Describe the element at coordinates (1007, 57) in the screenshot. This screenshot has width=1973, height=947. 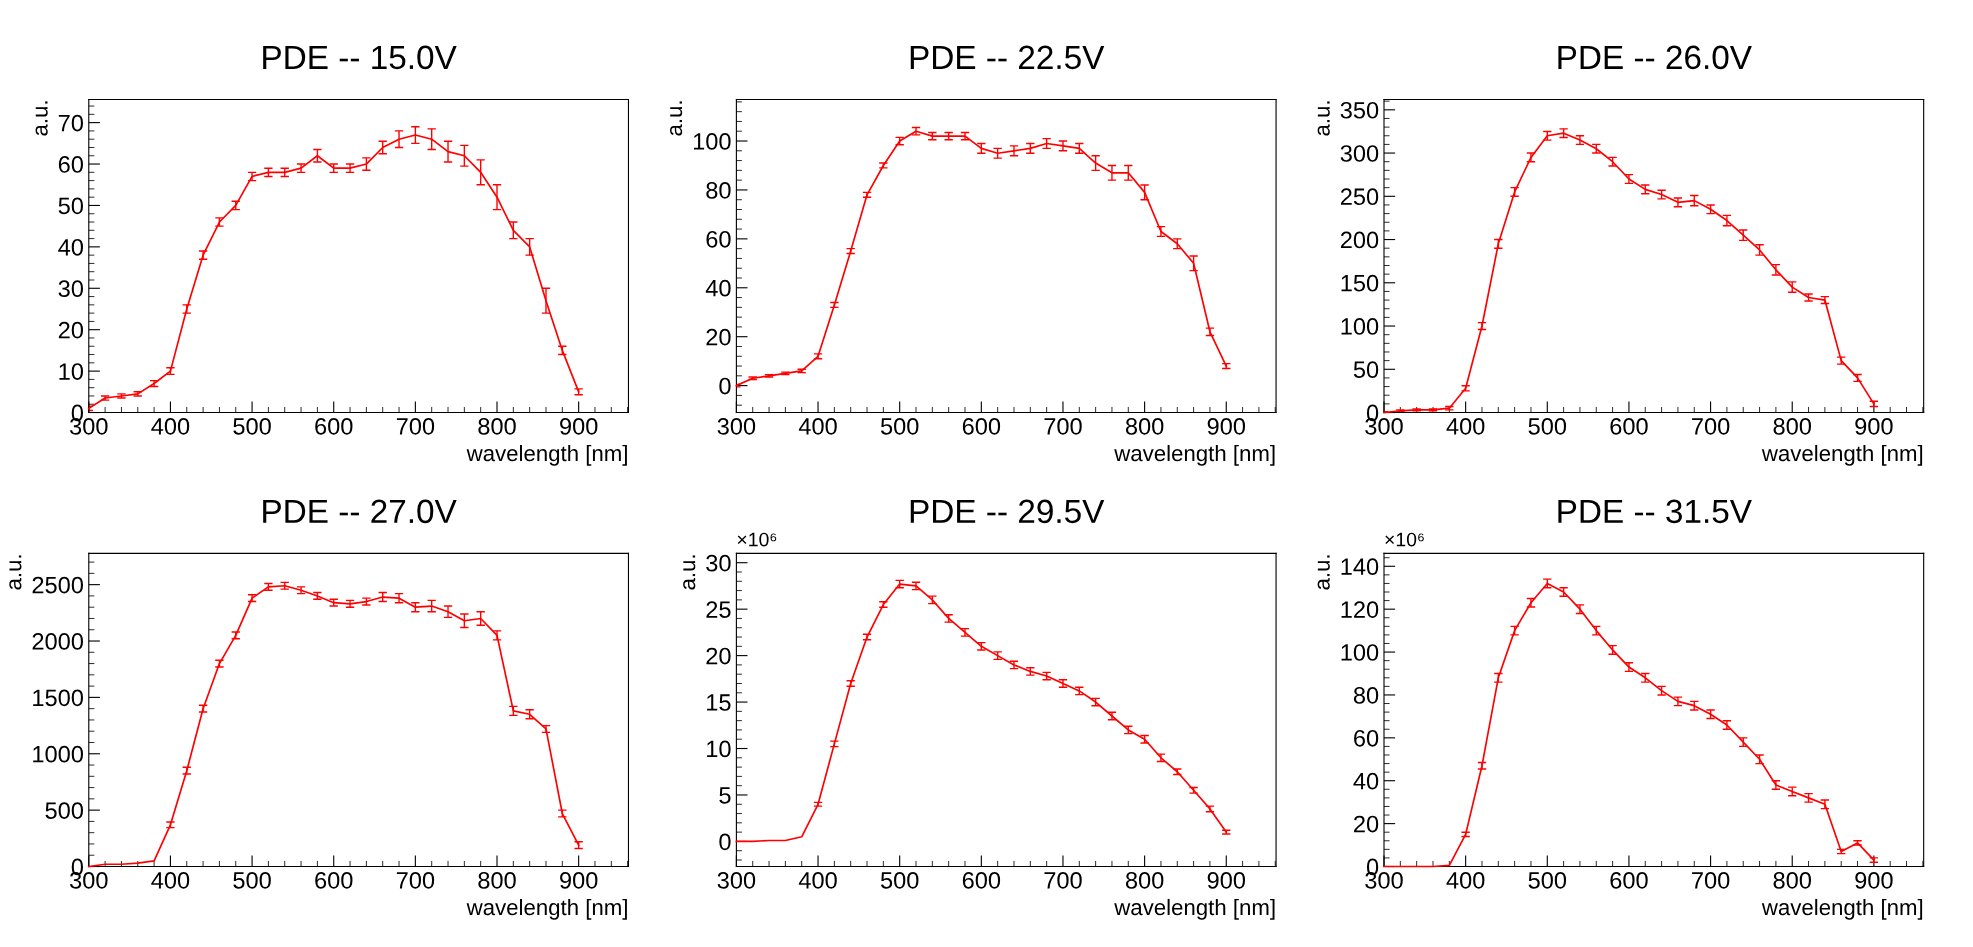
I see `chart-title: PDE -- 22.5V` at that location.